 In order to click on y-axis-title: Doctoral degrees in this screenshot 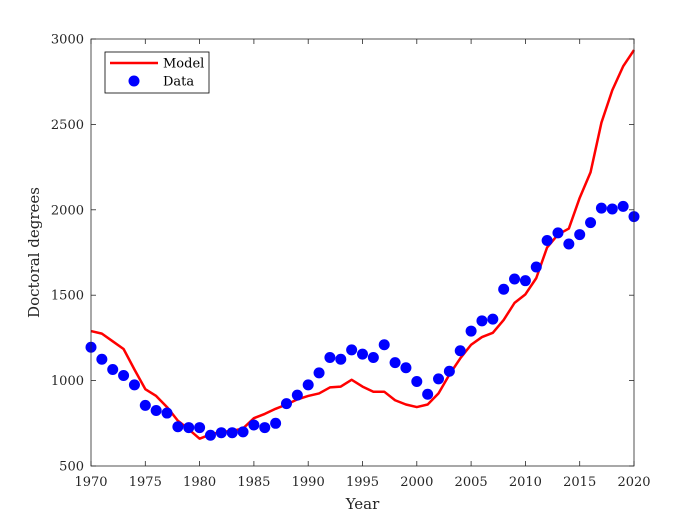, I will do `click(34, 252)`.